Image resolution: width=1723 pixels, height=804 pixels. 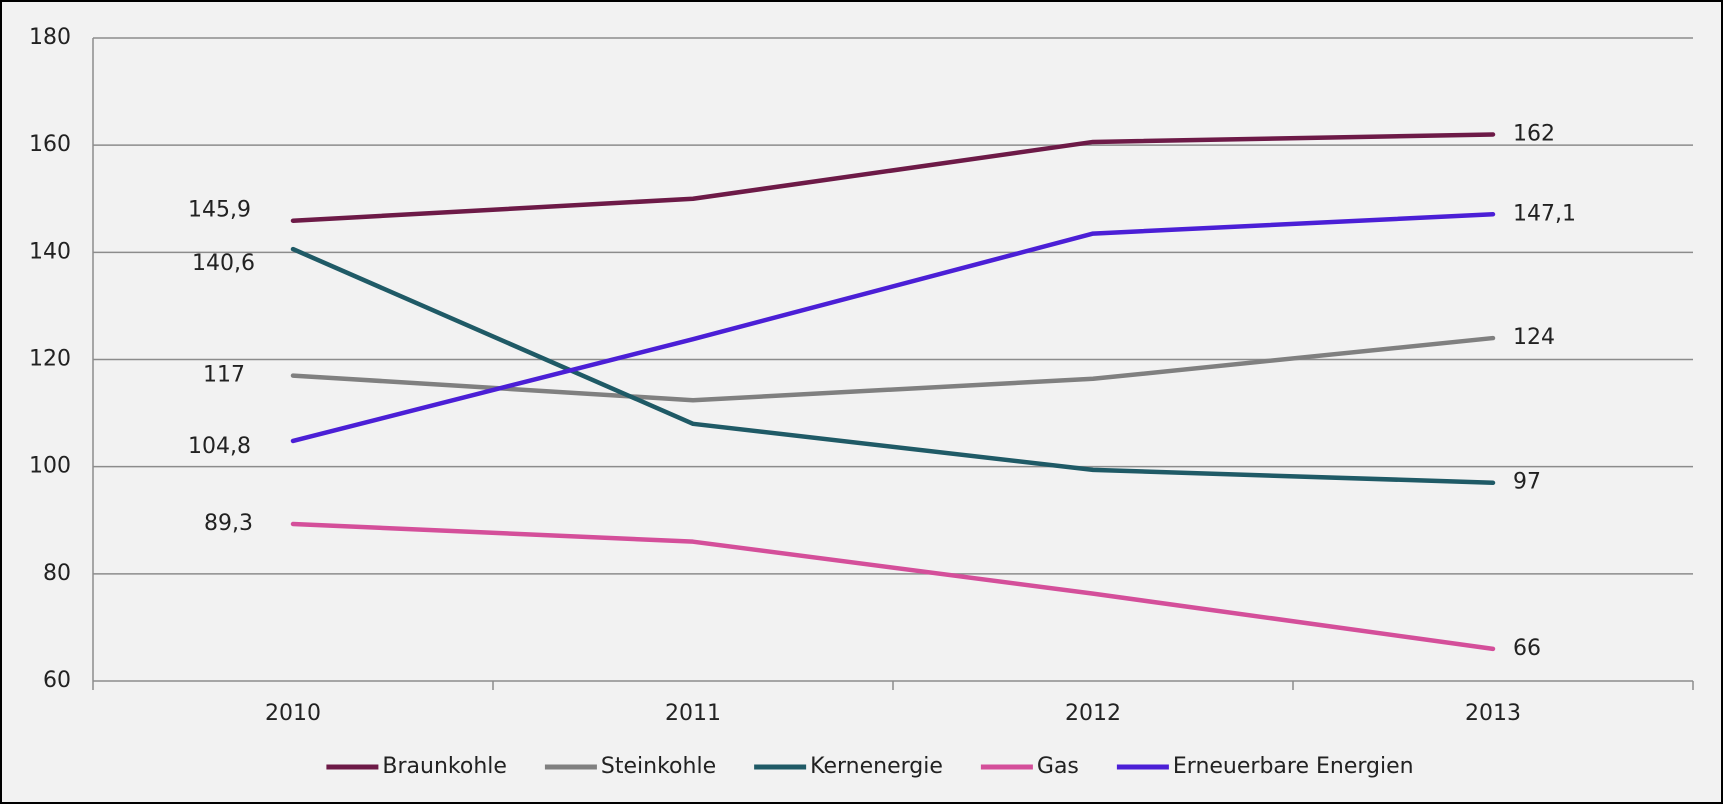 What do you see at coordinates (224, 375) in the screenshot?
I see `data-label: 117` at bounding box center [224, 375].